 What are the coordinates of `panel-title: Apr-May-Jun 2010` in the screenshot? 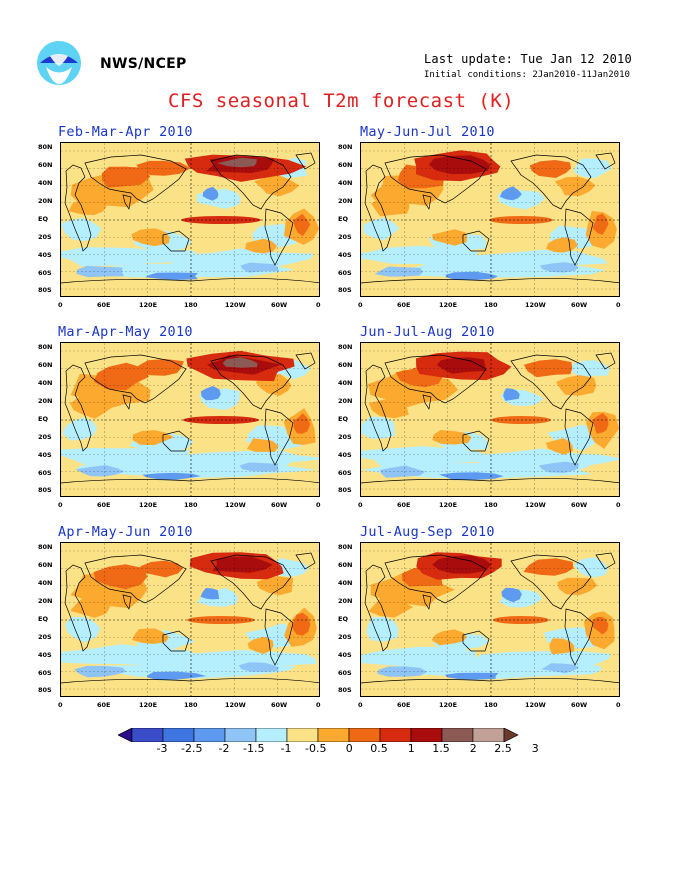 It's located at (125, 532).